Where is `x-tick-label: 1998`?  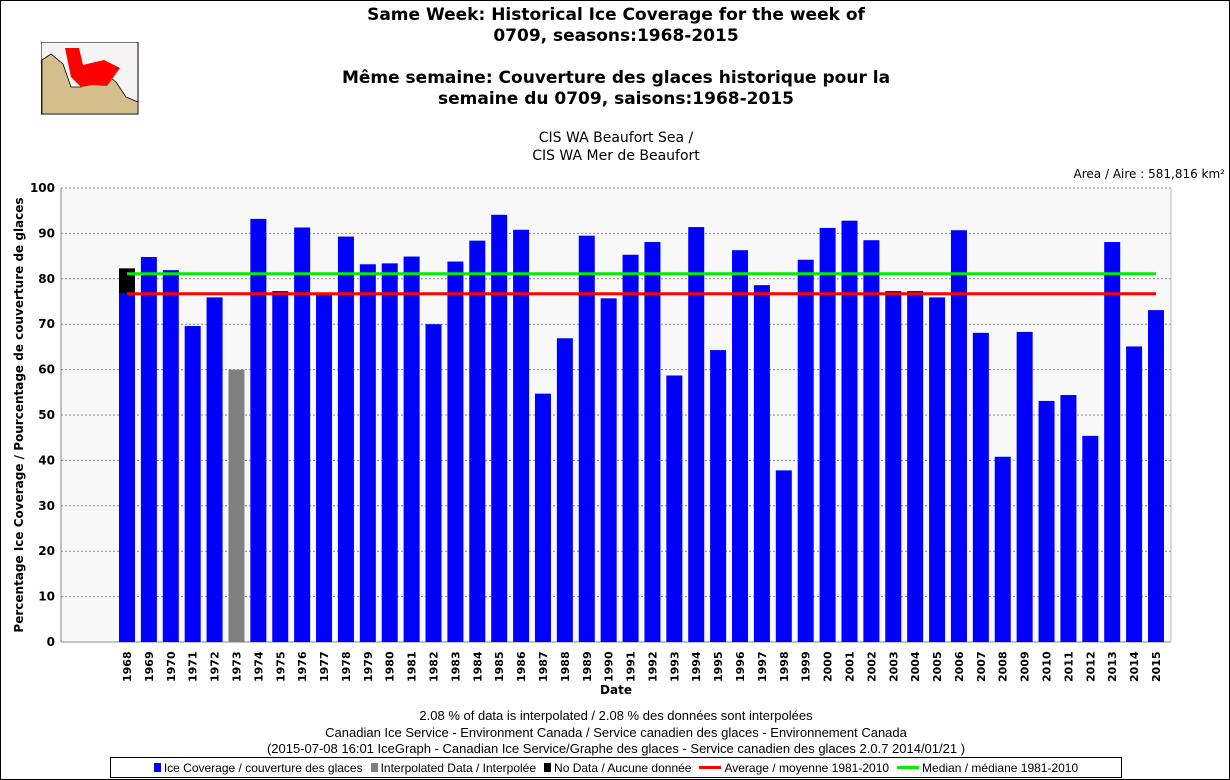
x-tick-label: 1998 is located at coordinates (784, 666).